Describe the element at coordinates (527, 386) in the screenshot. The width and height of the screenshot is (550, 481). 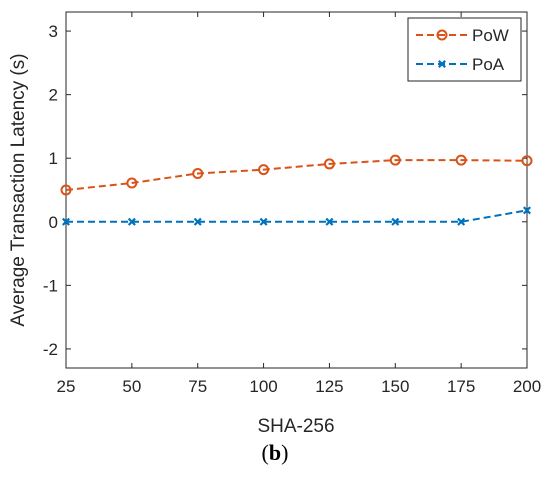
I see `x-tick-label: 200` at that location.